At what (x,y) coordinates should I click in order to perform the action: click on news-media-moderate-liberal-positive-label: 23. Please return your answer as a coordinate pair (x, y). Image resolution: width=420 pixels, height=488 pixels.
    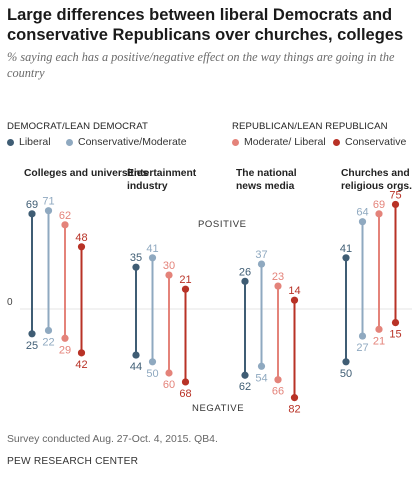
    Looking at the image, I should click on (278, 277).